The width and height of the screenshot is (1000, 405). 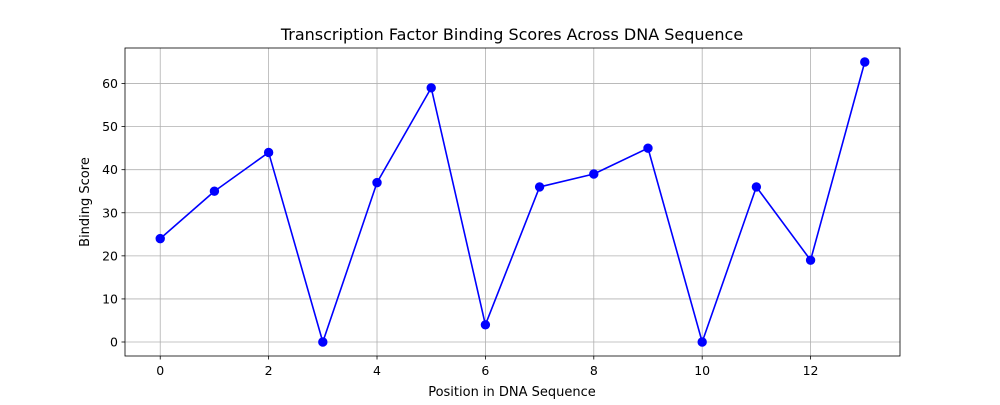 What do you see at coordinates (160, 370) in the screenshot?
I see `x-tick-label: 0` at bounding box center [160, 370].